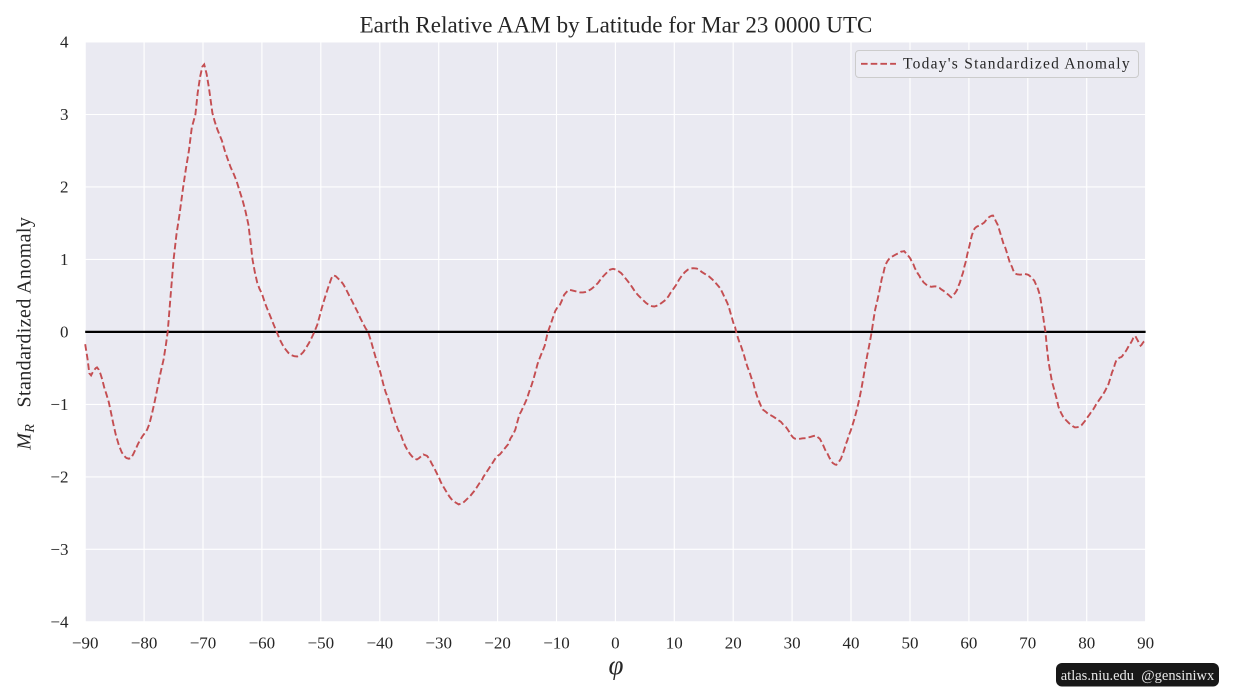 The image size is (1246, 700). Describe the element at coordinates (203, 643) in the screenshot. I see `svg-text: −70` at that location.